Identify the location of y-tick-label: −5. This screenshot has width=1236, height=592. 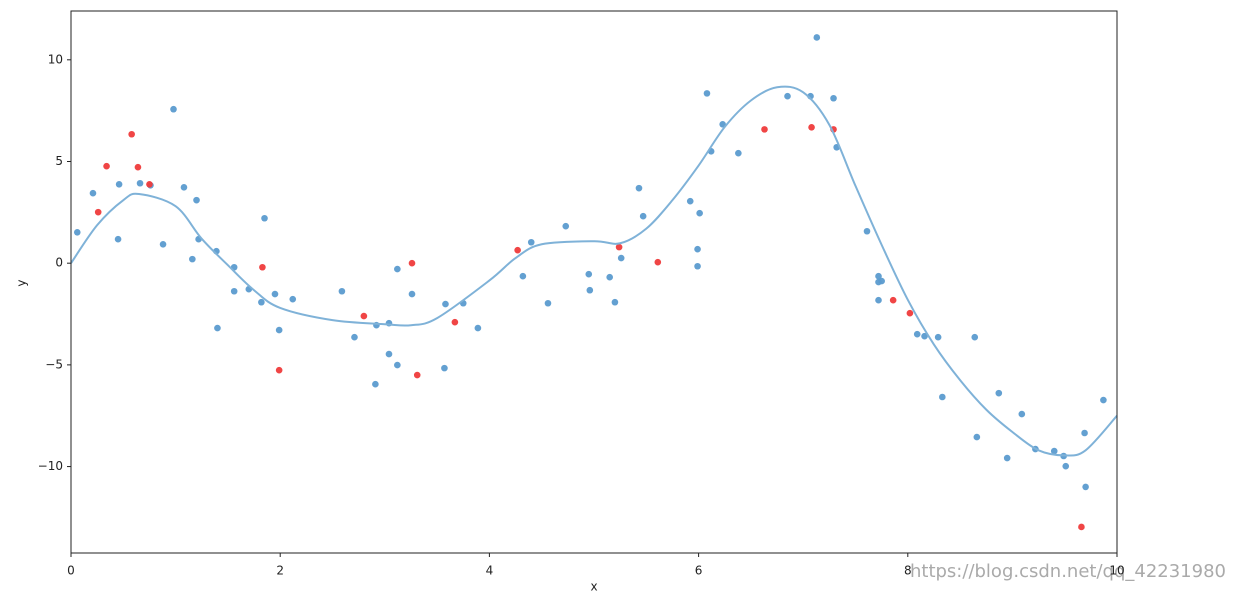
(54, 364).